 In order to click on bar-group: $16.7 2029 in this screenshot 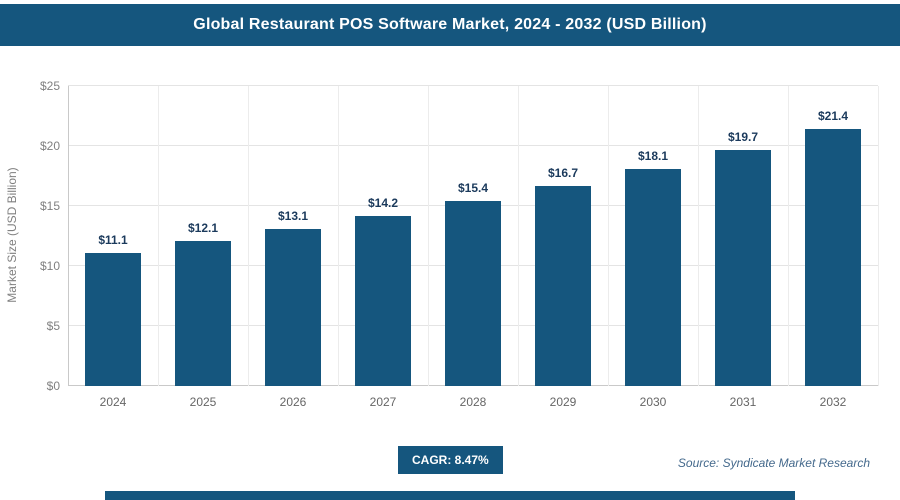, I will do `click(563, 247)`.